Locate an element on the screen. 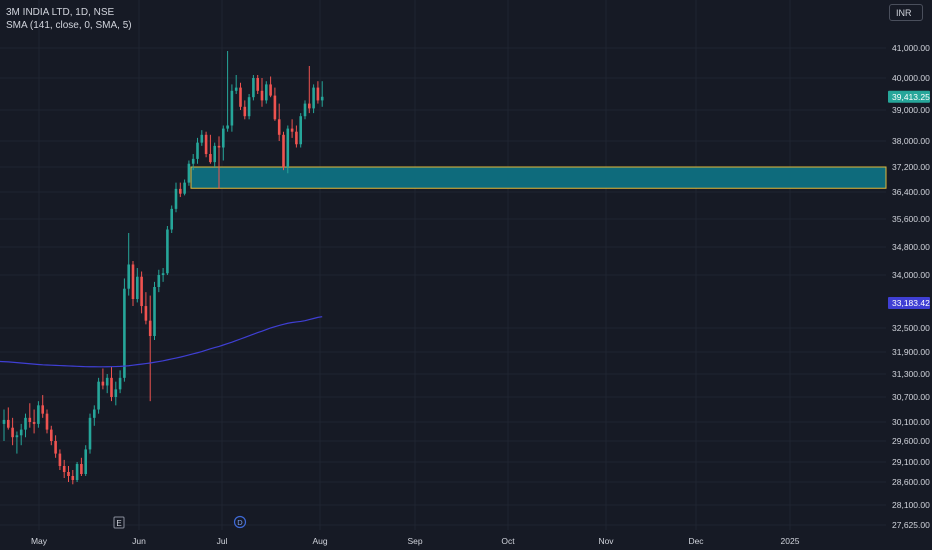 This screenshot has width=932, height=550. price-tick-label: 31,900.00 is located at coordinates (911, 352).